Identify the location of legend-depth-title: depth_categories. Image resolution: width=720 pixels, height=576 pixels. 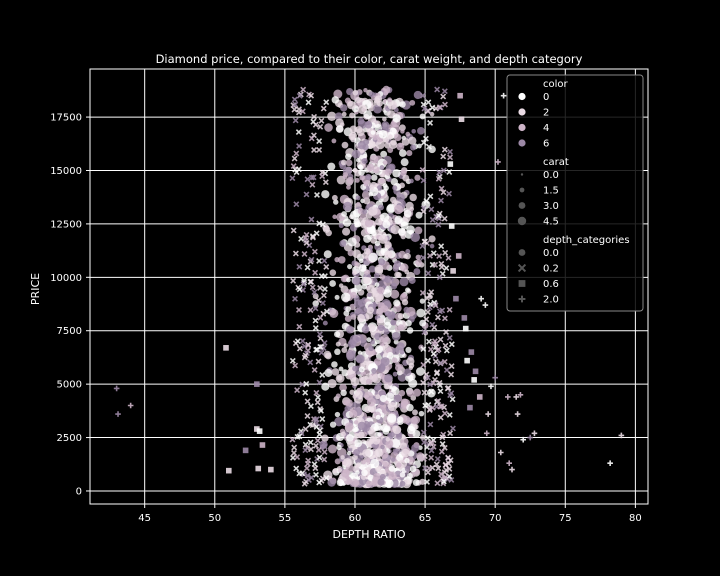
(586, 240).